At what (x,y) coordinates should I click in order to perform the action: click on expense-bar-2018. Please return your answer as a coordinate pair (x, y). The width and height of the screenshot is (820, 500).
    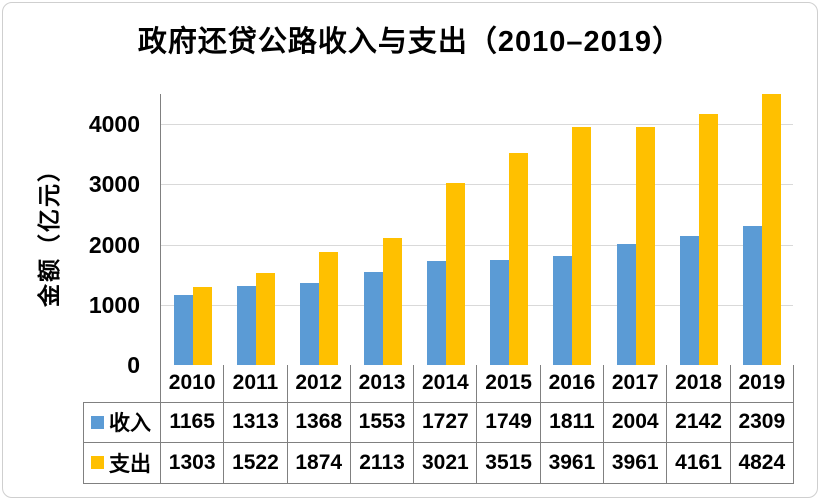
    Looking at the image, I should click on (708, 239).